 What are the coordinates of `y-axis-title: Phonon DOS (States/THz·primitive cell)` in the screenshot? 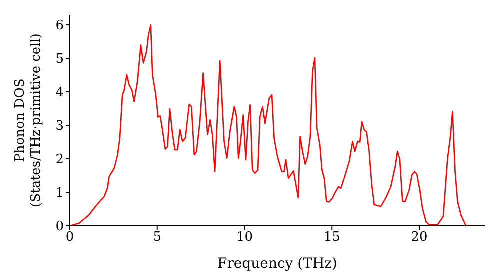 It's located at (28, 120).